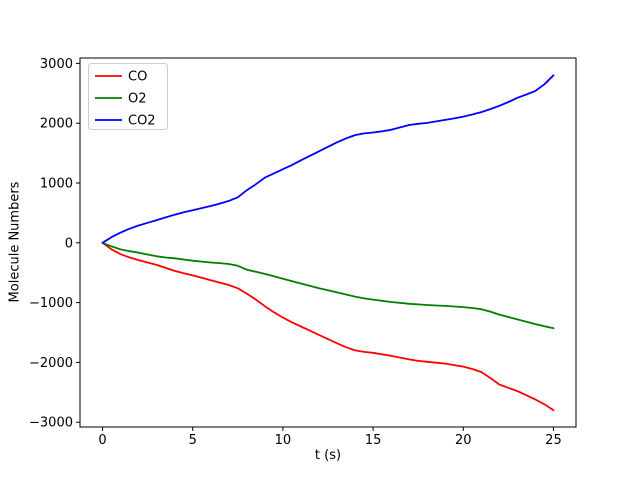 This screenshot has height=480, width=640. What do you see at coordinates (51, 303) in the screenshot?
I see `y-tick-label: −1000` at bounding box center [51, 303].